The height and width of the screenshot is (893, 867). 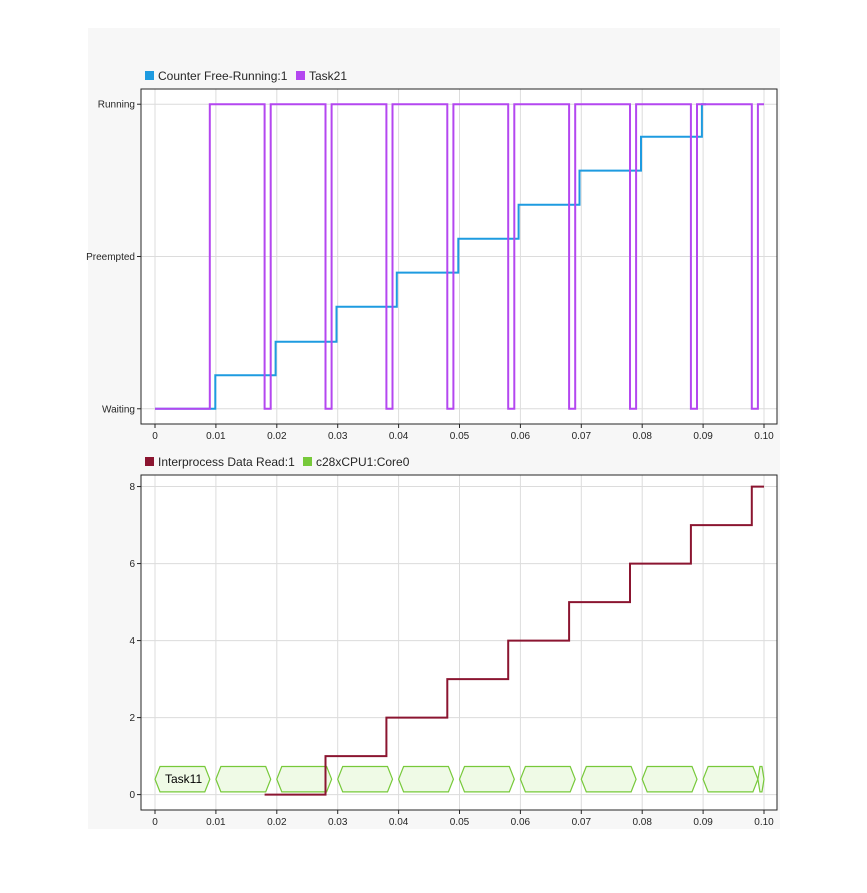 What do you see at coordinates (132, 718) in the screenshot?
I see `y-tick-label: 2` at bounding box center [132, 718].